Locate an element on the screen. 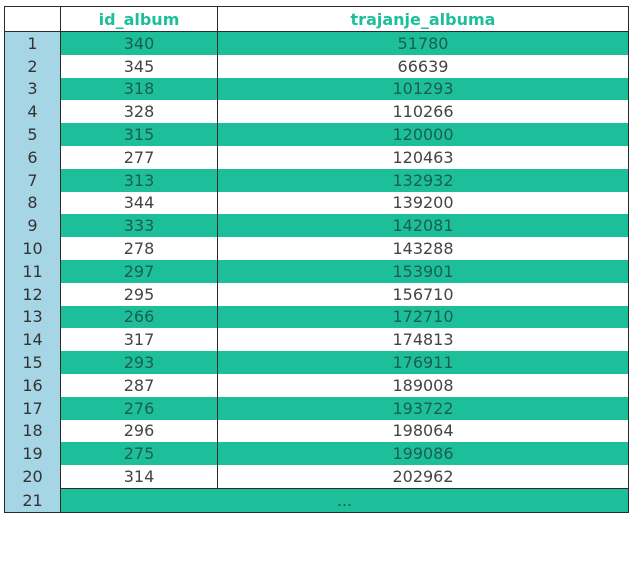  cell-id-album: 275 is located at coordinates (139, 454).